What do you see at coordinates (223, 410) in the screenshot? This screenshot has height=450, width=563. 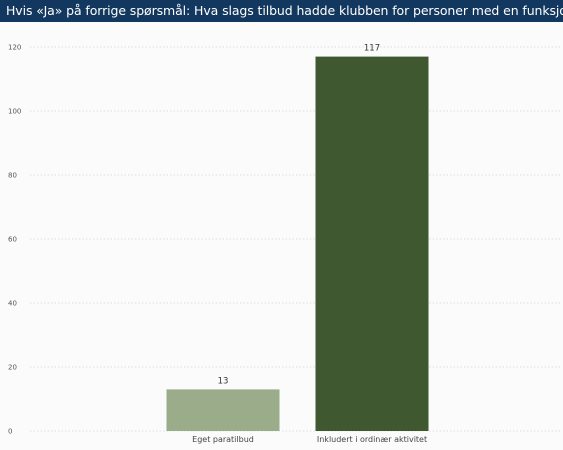 I see `bar` at bounding box center [223, 410].